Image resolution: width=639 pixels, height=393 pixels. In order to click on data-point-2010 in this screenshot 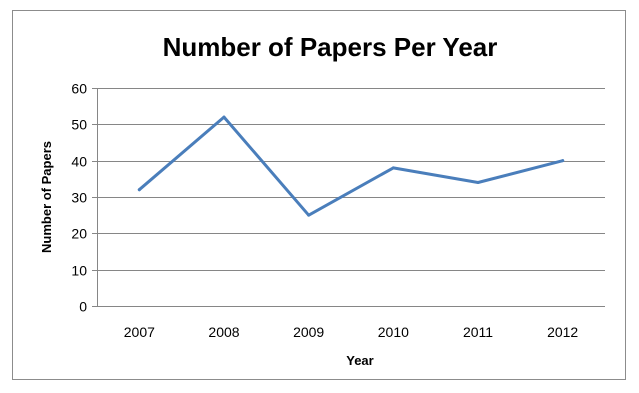, I will do `click(393, 168)`.